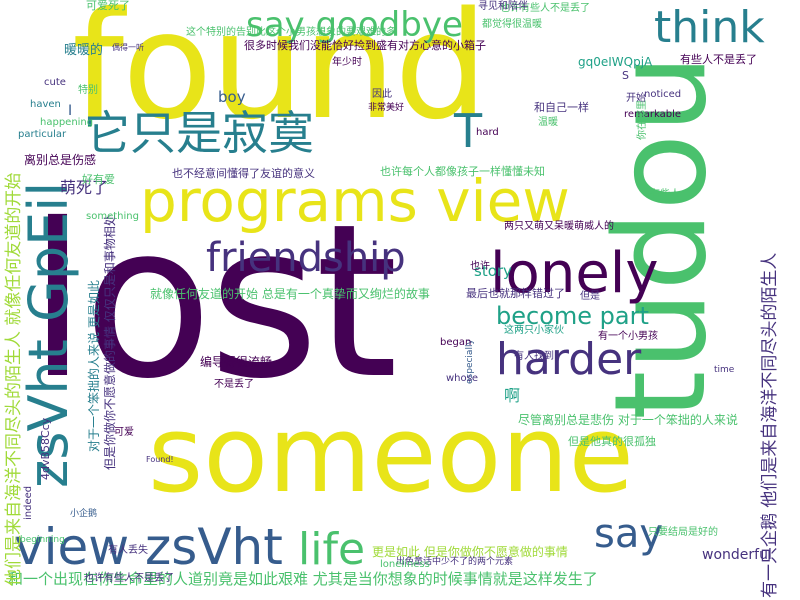 The height and width of the screenshot is (600, 800). I want to click on word-where-are-you: 你在哪里, so click(642, 120).